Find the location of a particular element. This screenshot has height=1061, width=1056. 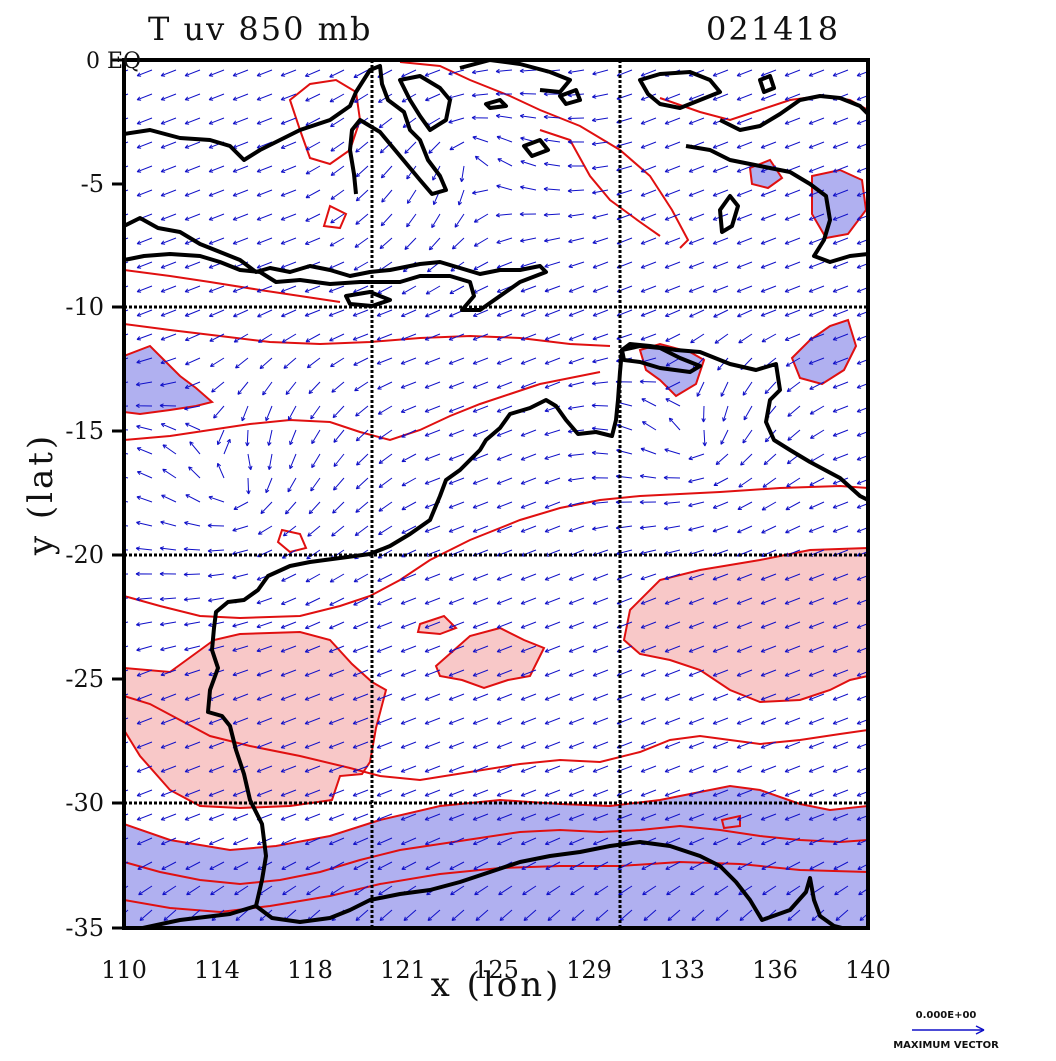

x-tick-label: 136 is located at coordinates (775, 970).